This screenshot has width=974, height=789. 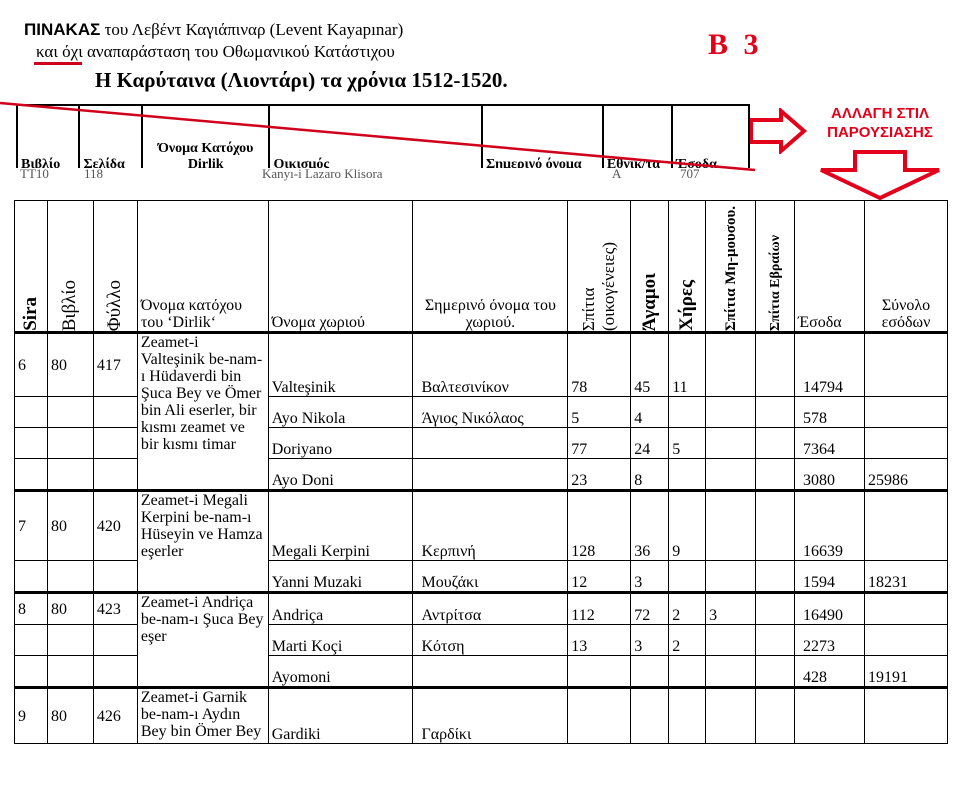 I want to click on section-badge: Β 3, so click(x=735, y=44).